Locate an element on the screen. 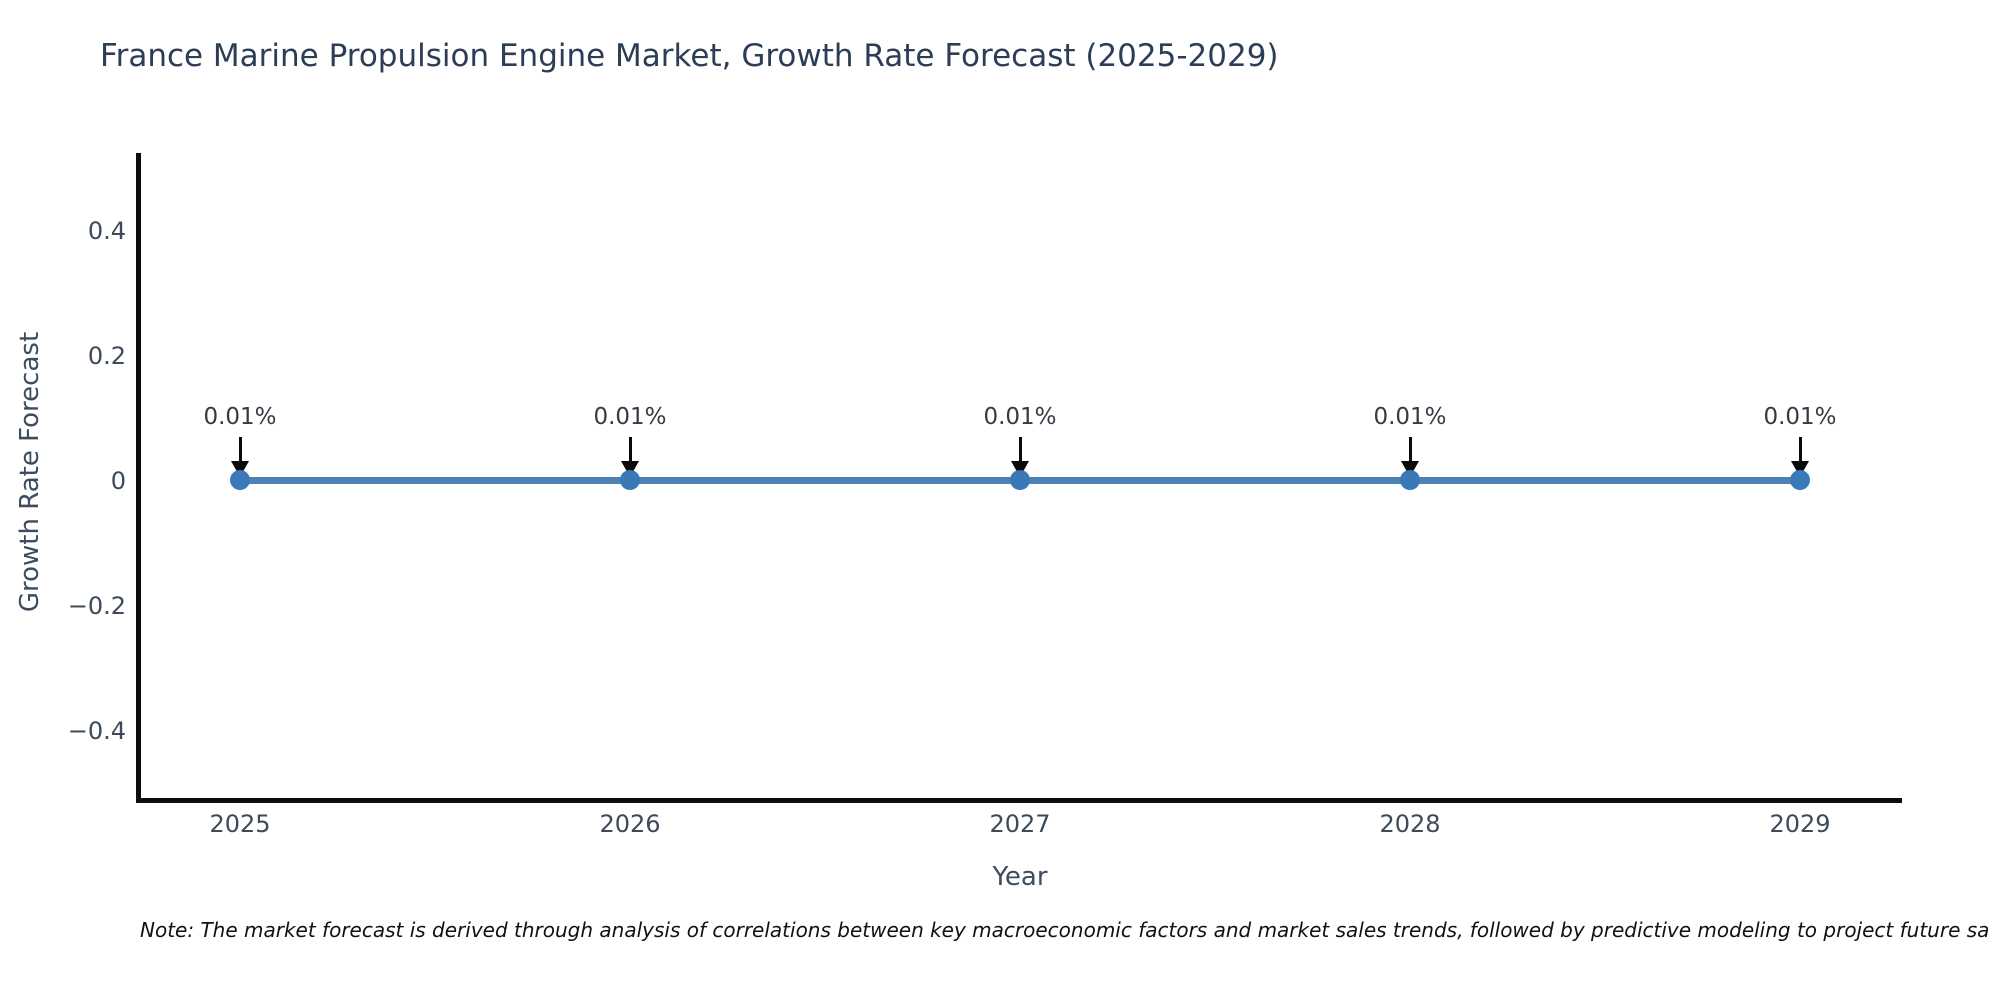 The image size is (2000, 1000). y-tick-label: −0.4 is located at coordinates (96, 731).